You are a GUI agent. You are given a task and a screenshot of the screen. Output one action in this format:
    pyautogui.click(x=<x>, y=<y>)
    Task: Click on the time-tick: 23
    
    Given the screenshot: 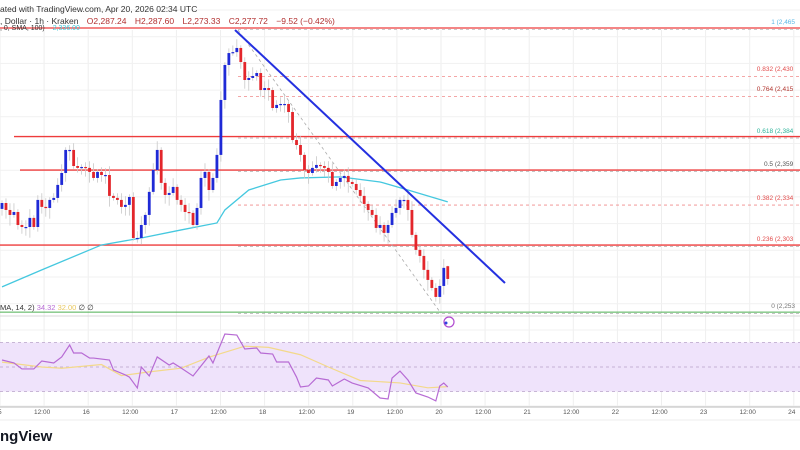 What is the action you would take?
    pyautogui.click(x=703, y=412)
    